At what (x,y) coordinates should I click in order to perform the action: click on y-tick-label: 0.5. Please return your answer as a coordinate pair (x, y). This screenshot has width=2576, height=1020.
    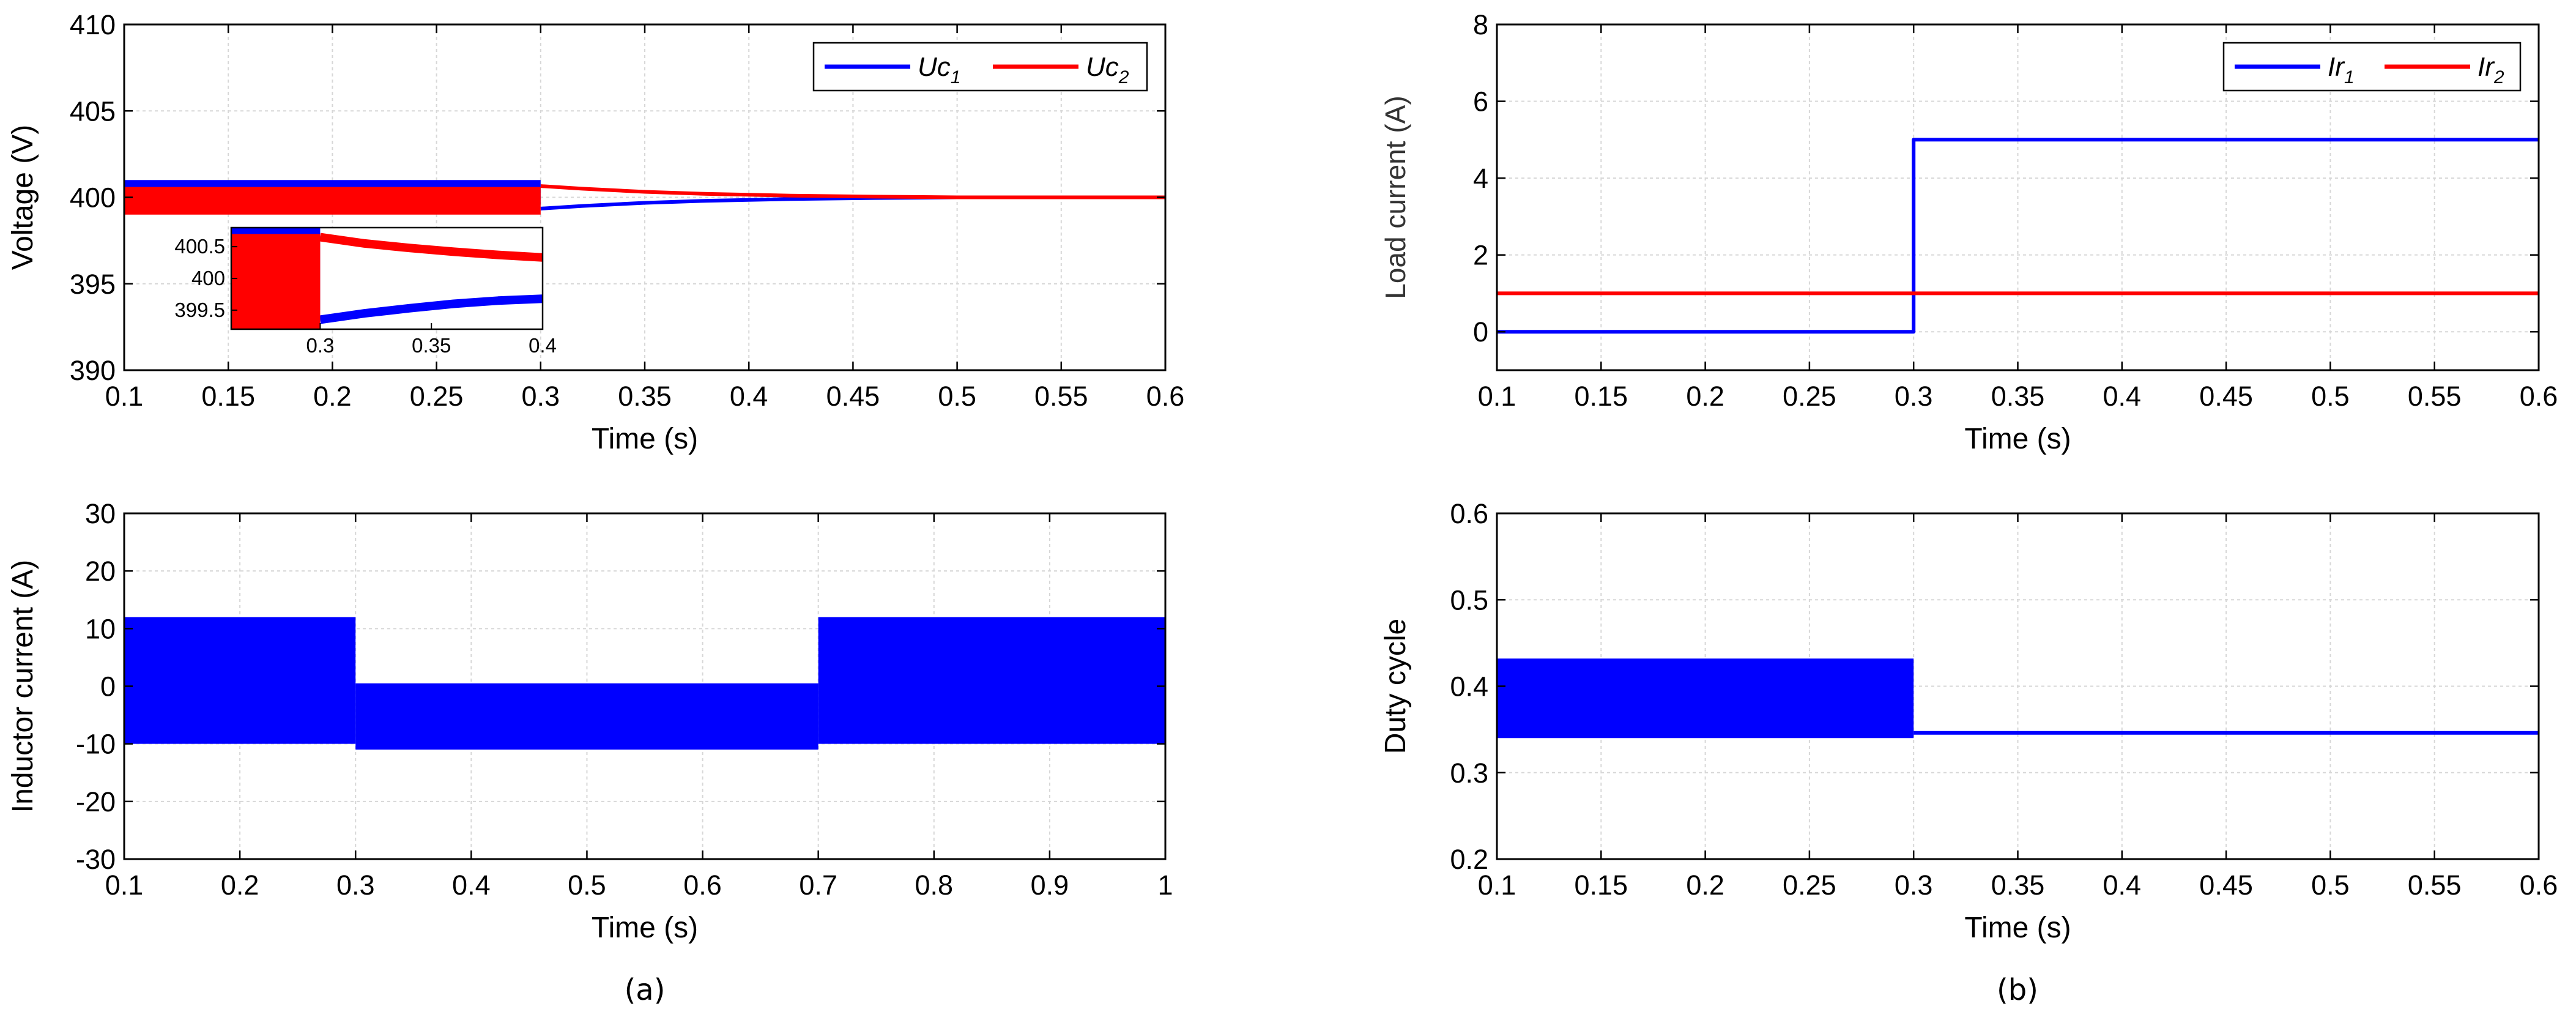
    Looking at the image, I should click on (1469, 600).